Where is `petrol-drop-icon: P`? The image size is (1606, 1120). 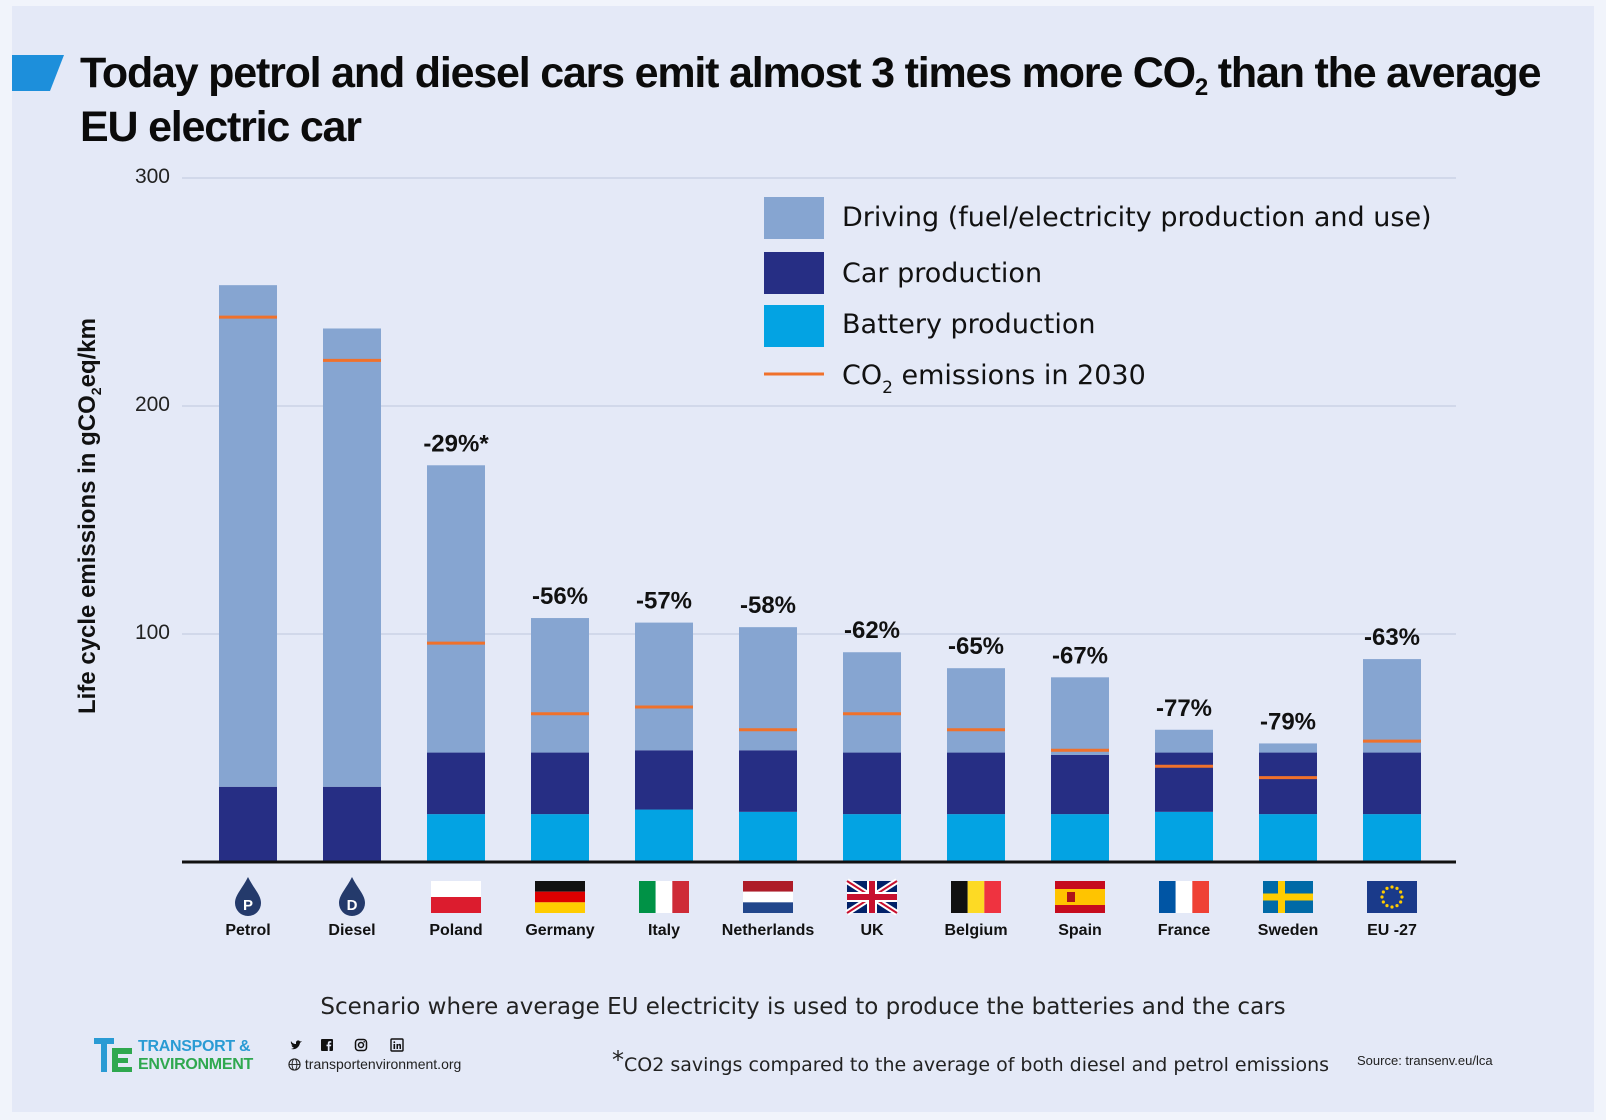
petrol-drop-icon: P is located at coordinates (248, 896).